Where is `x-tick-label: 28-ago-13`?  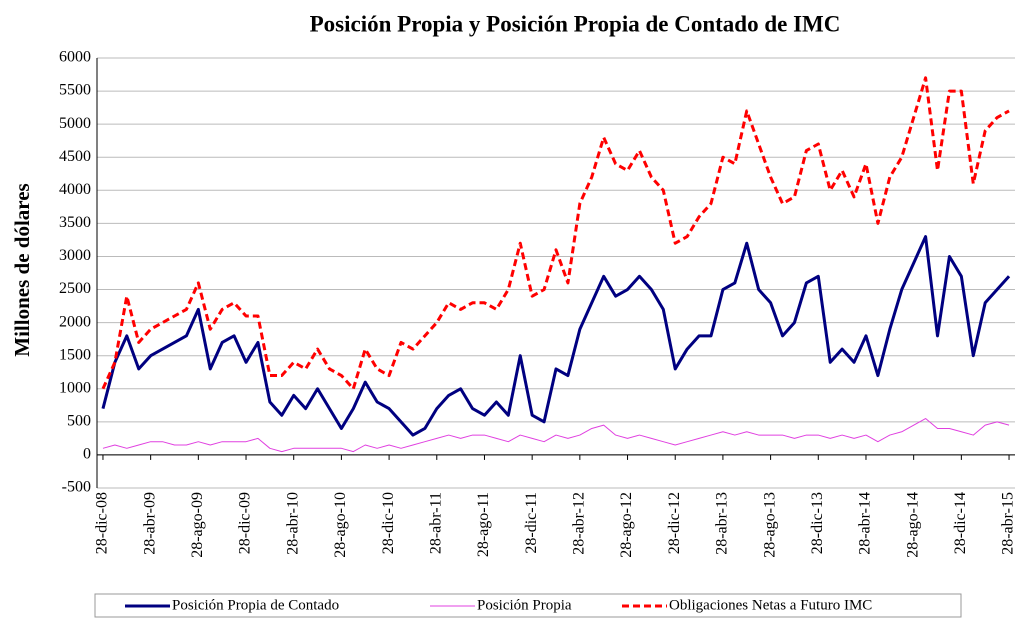
x-tick-label: 28-ago-13 is located at coordinates (769, 525).